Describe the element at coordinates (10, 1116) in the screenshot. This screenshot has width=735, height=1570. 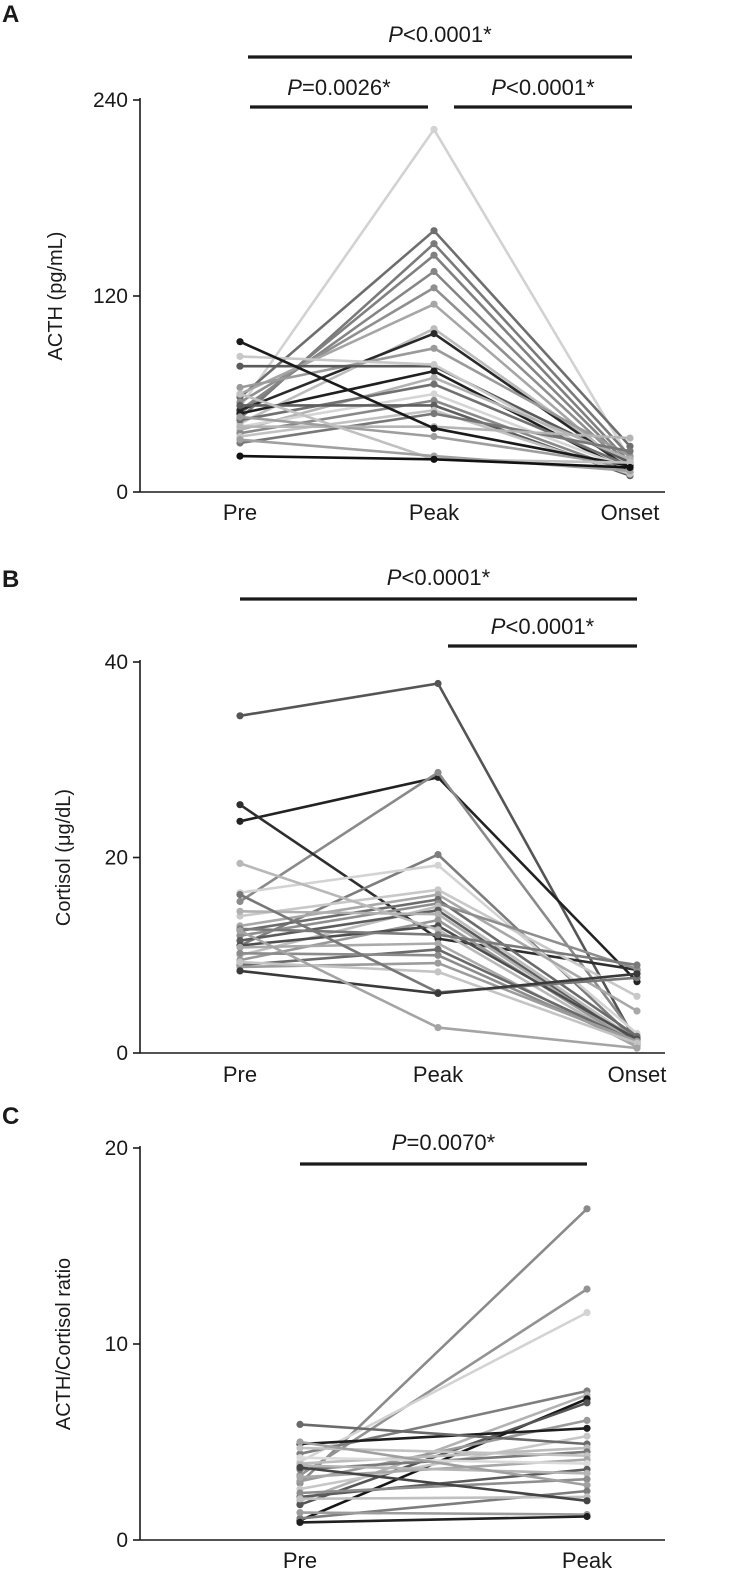
I see `panel-letter: C` at that location.